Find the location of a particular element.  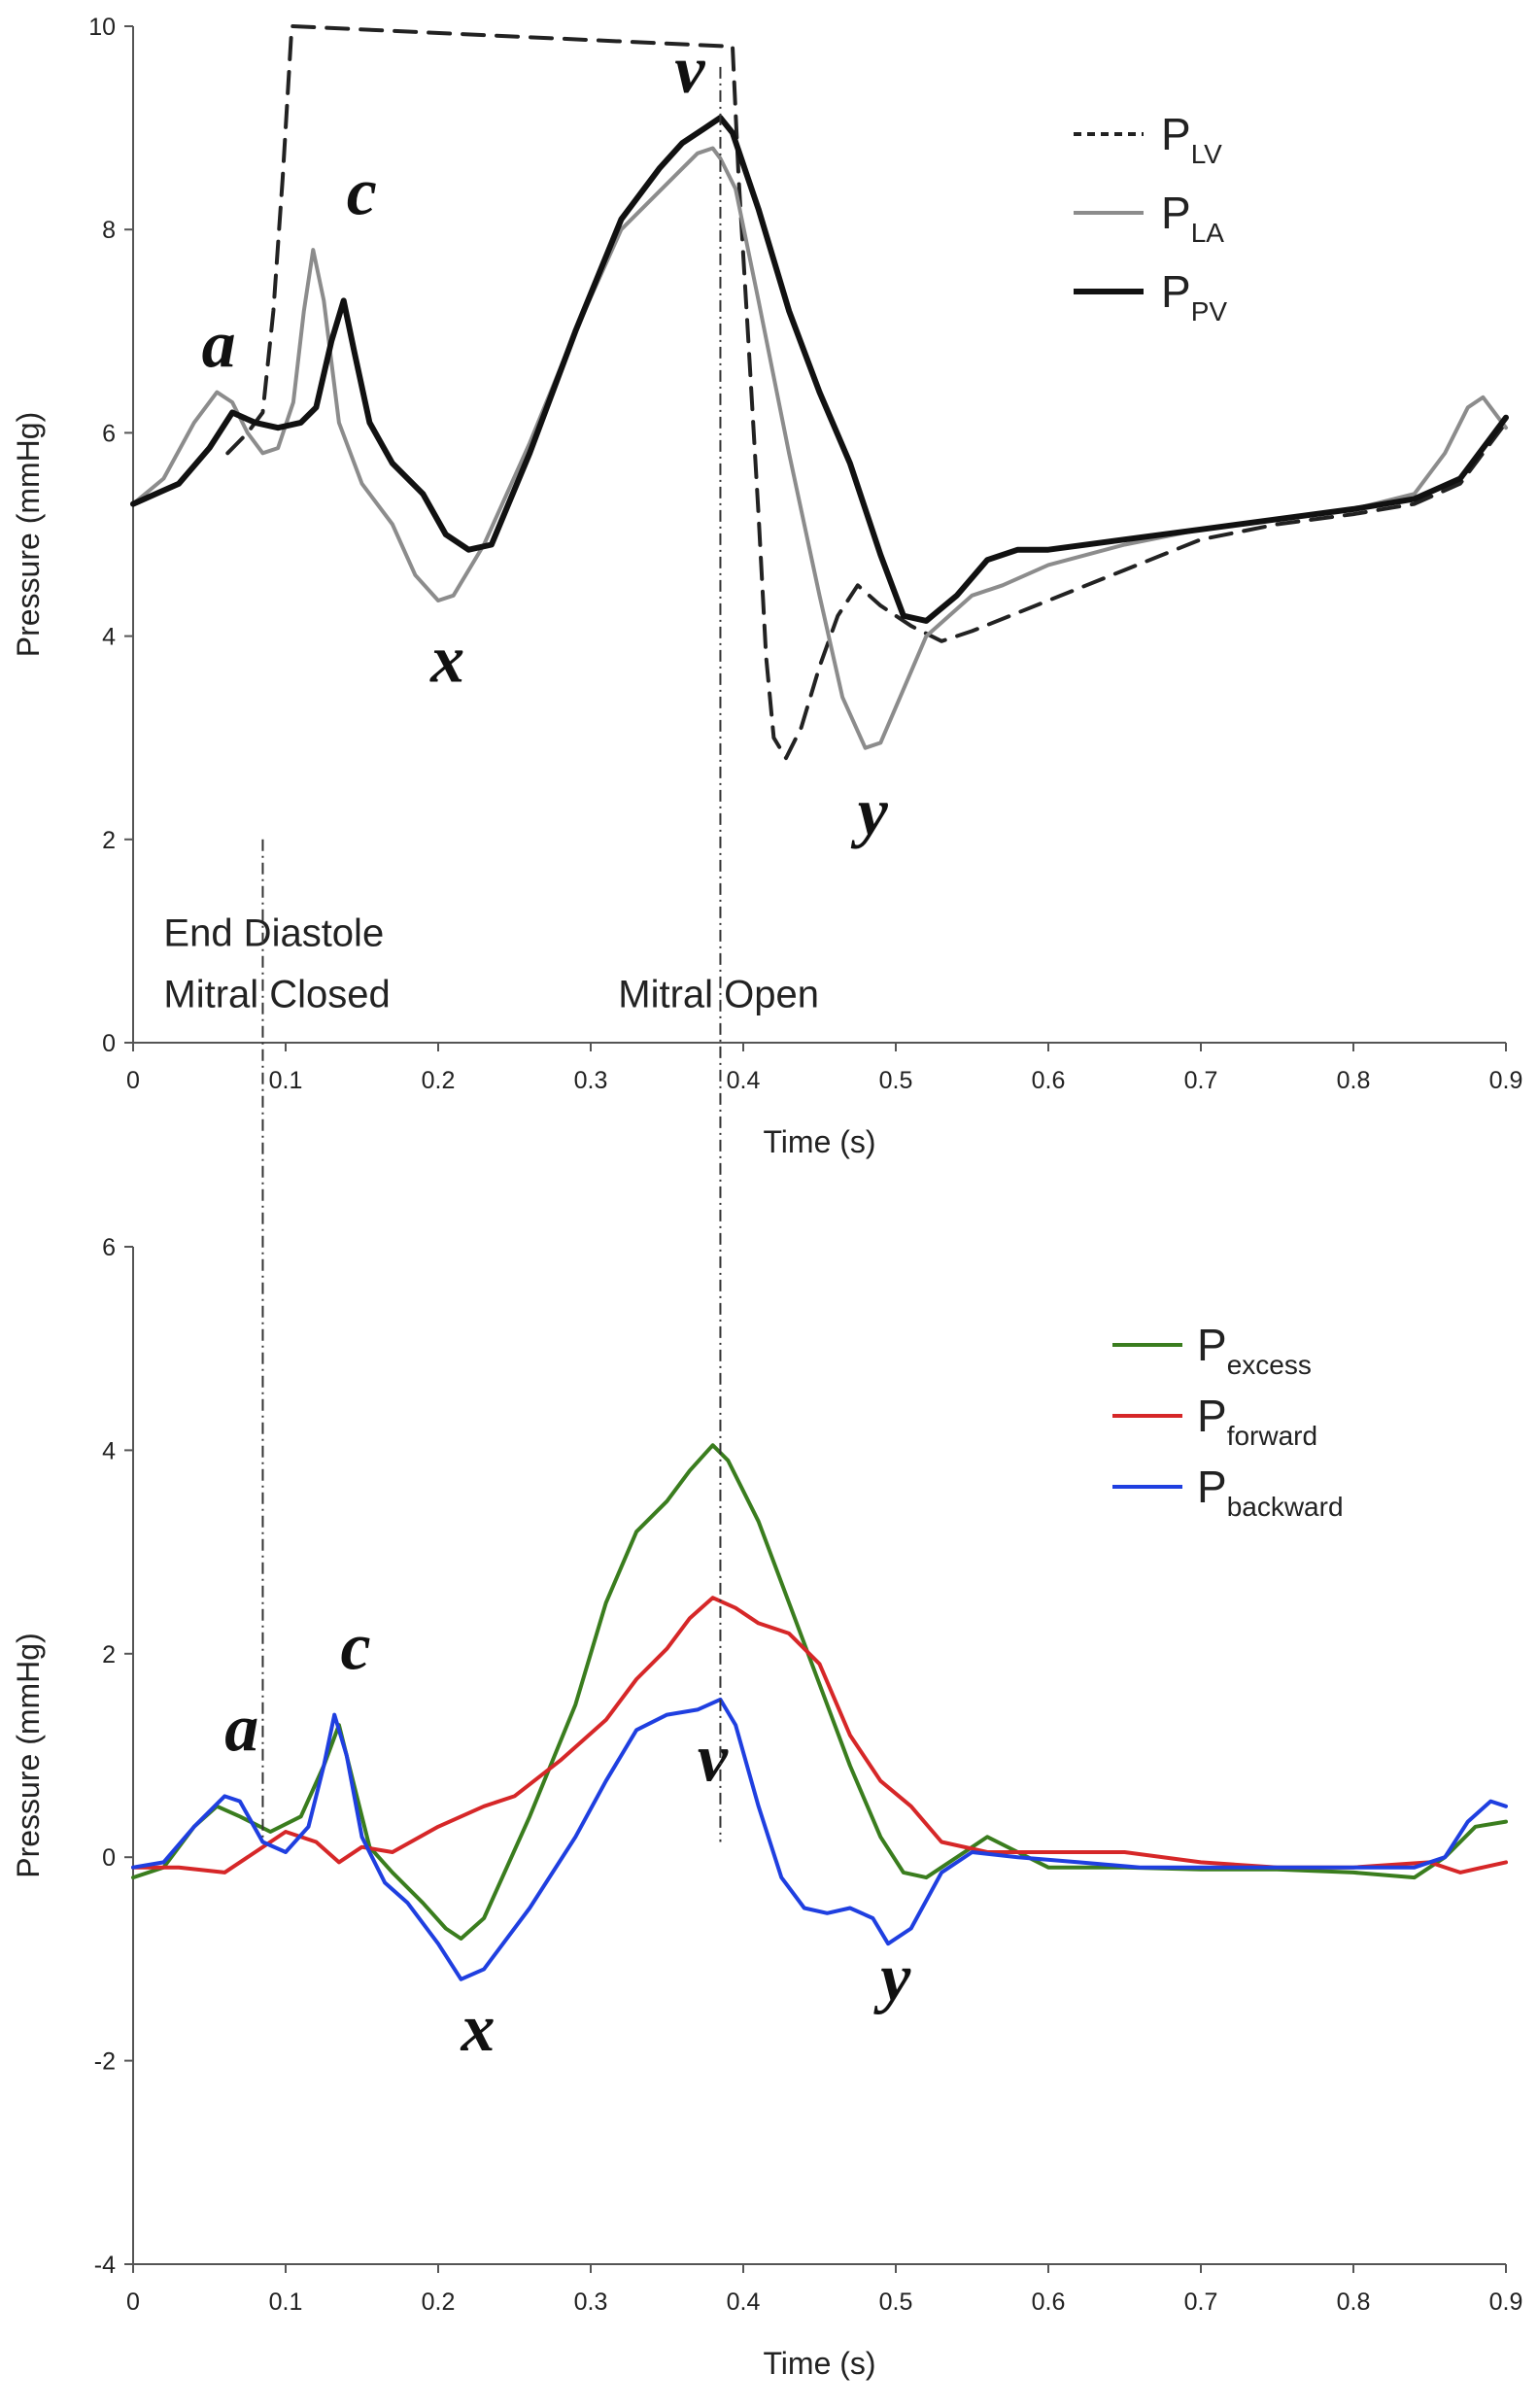

top-wave-label-x: x is located at coordinates (446, 661).